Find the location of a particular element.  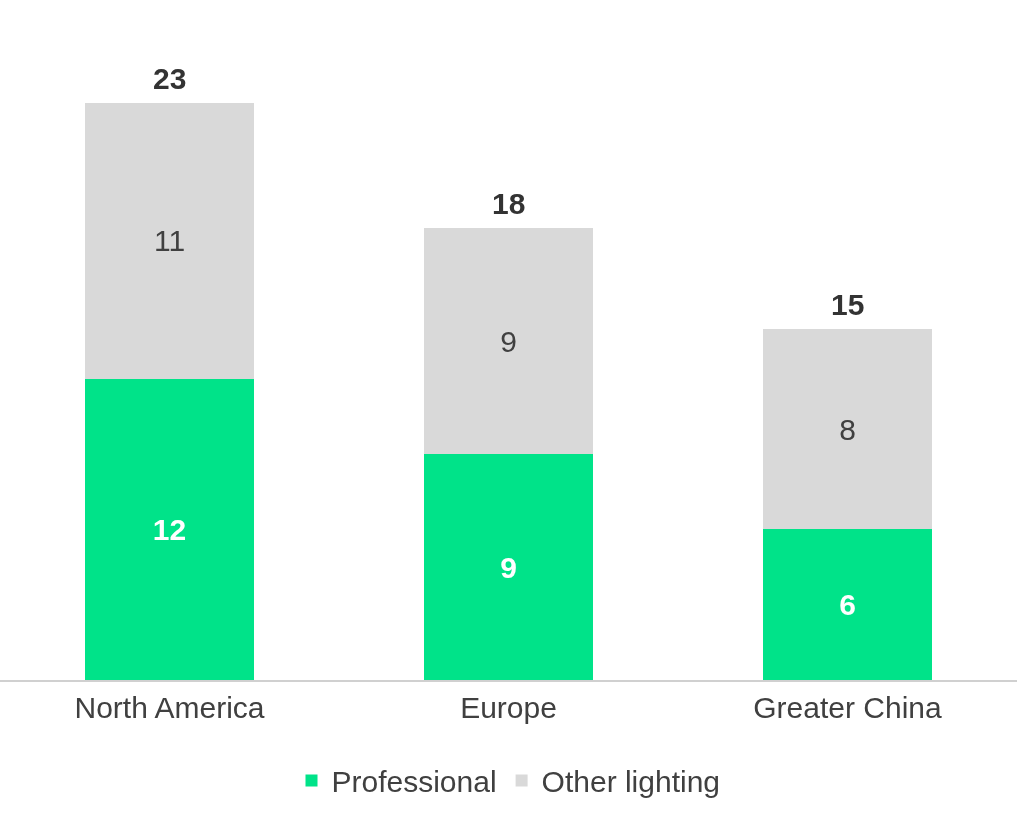

total-label: 18 is located at coordinates (509, 203).